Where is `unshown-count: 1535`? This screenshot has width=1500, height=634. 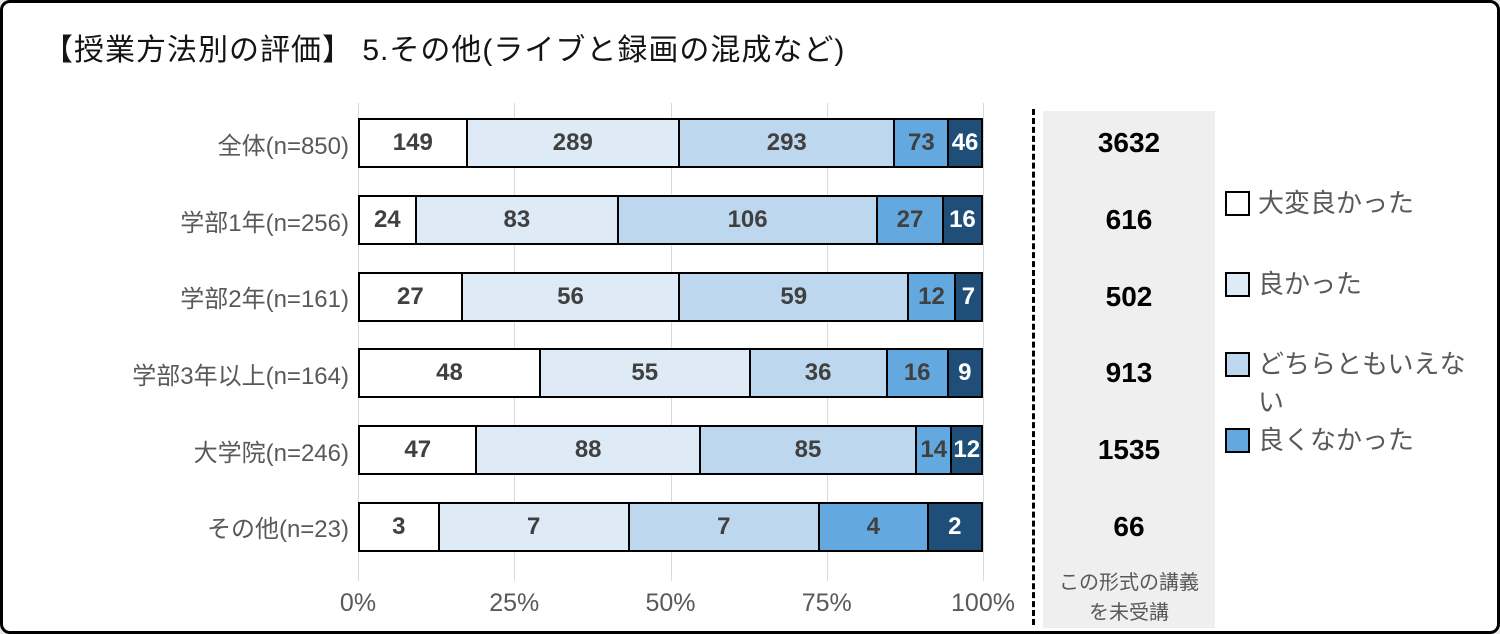
unshown-count: 1535 is located at coordinates (1129, 450).